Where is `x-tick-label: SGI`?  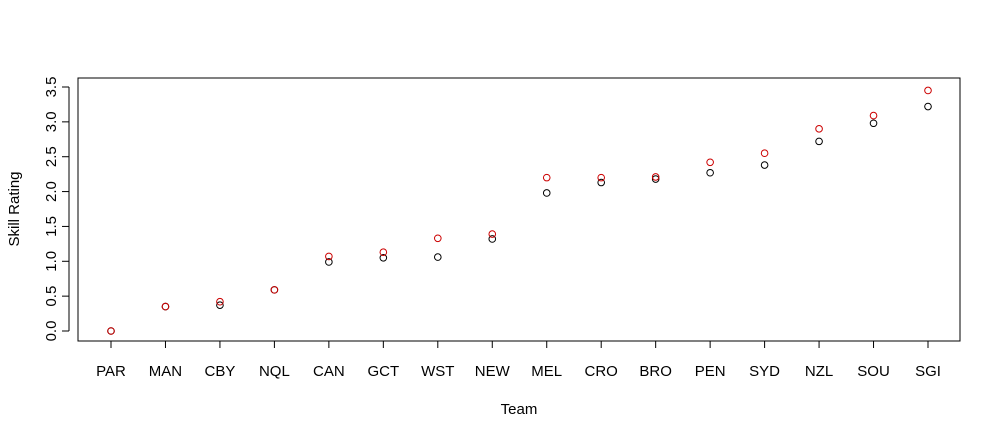 x-tick-label: SGI is located at coordinates (928, 371).